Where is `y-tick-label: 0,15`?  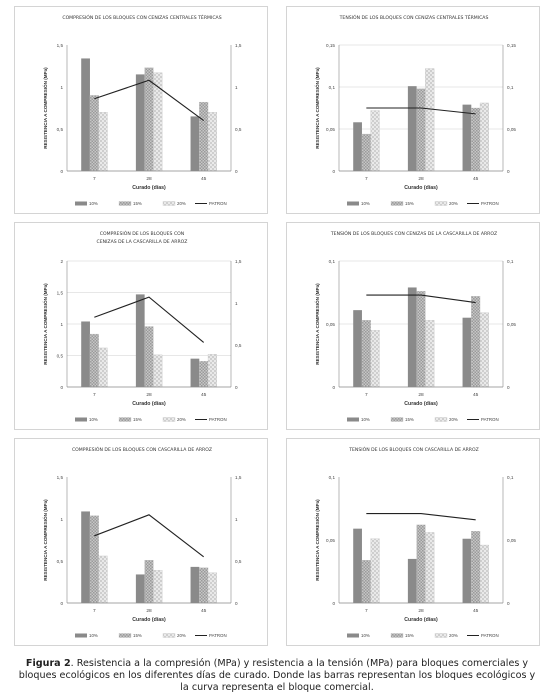
y-tick-label: 0,15 is located at coordinates (330, 45).